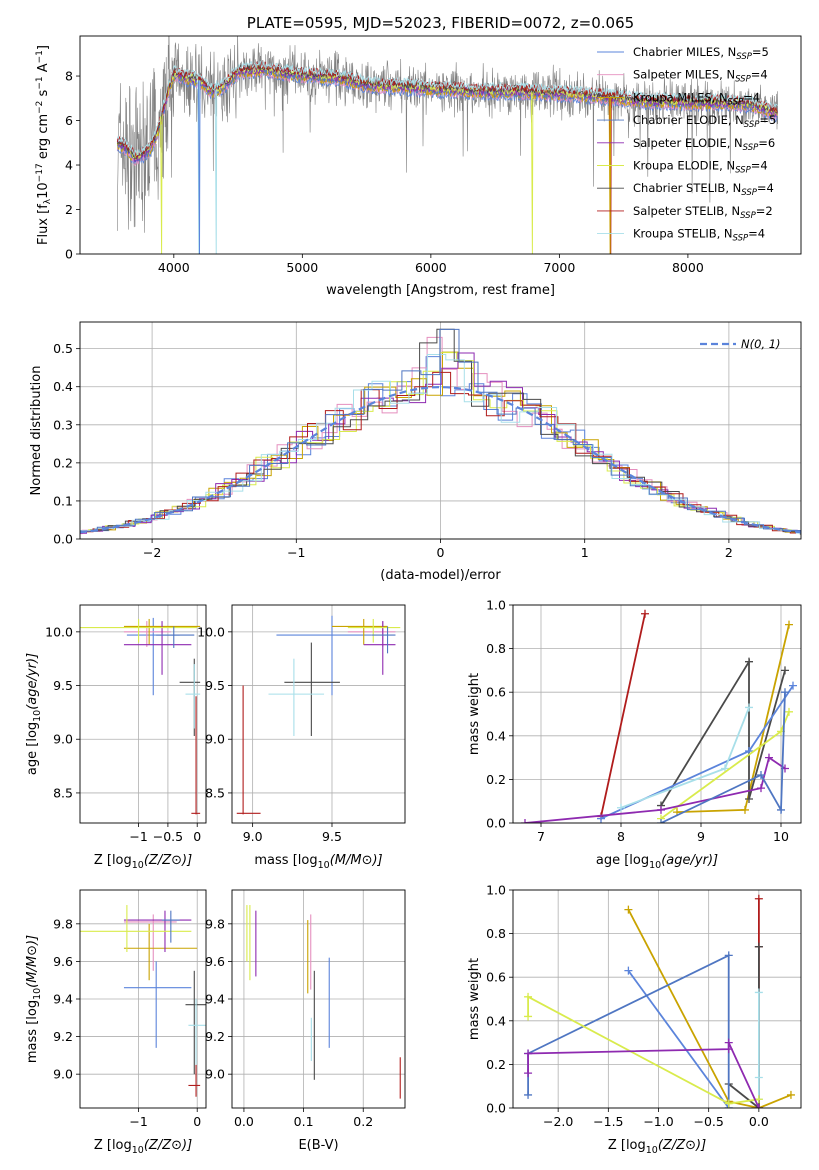  Describe the element at coordinates (69, 76) in the screenshot. I see `y-tick-label: 8` at that location.